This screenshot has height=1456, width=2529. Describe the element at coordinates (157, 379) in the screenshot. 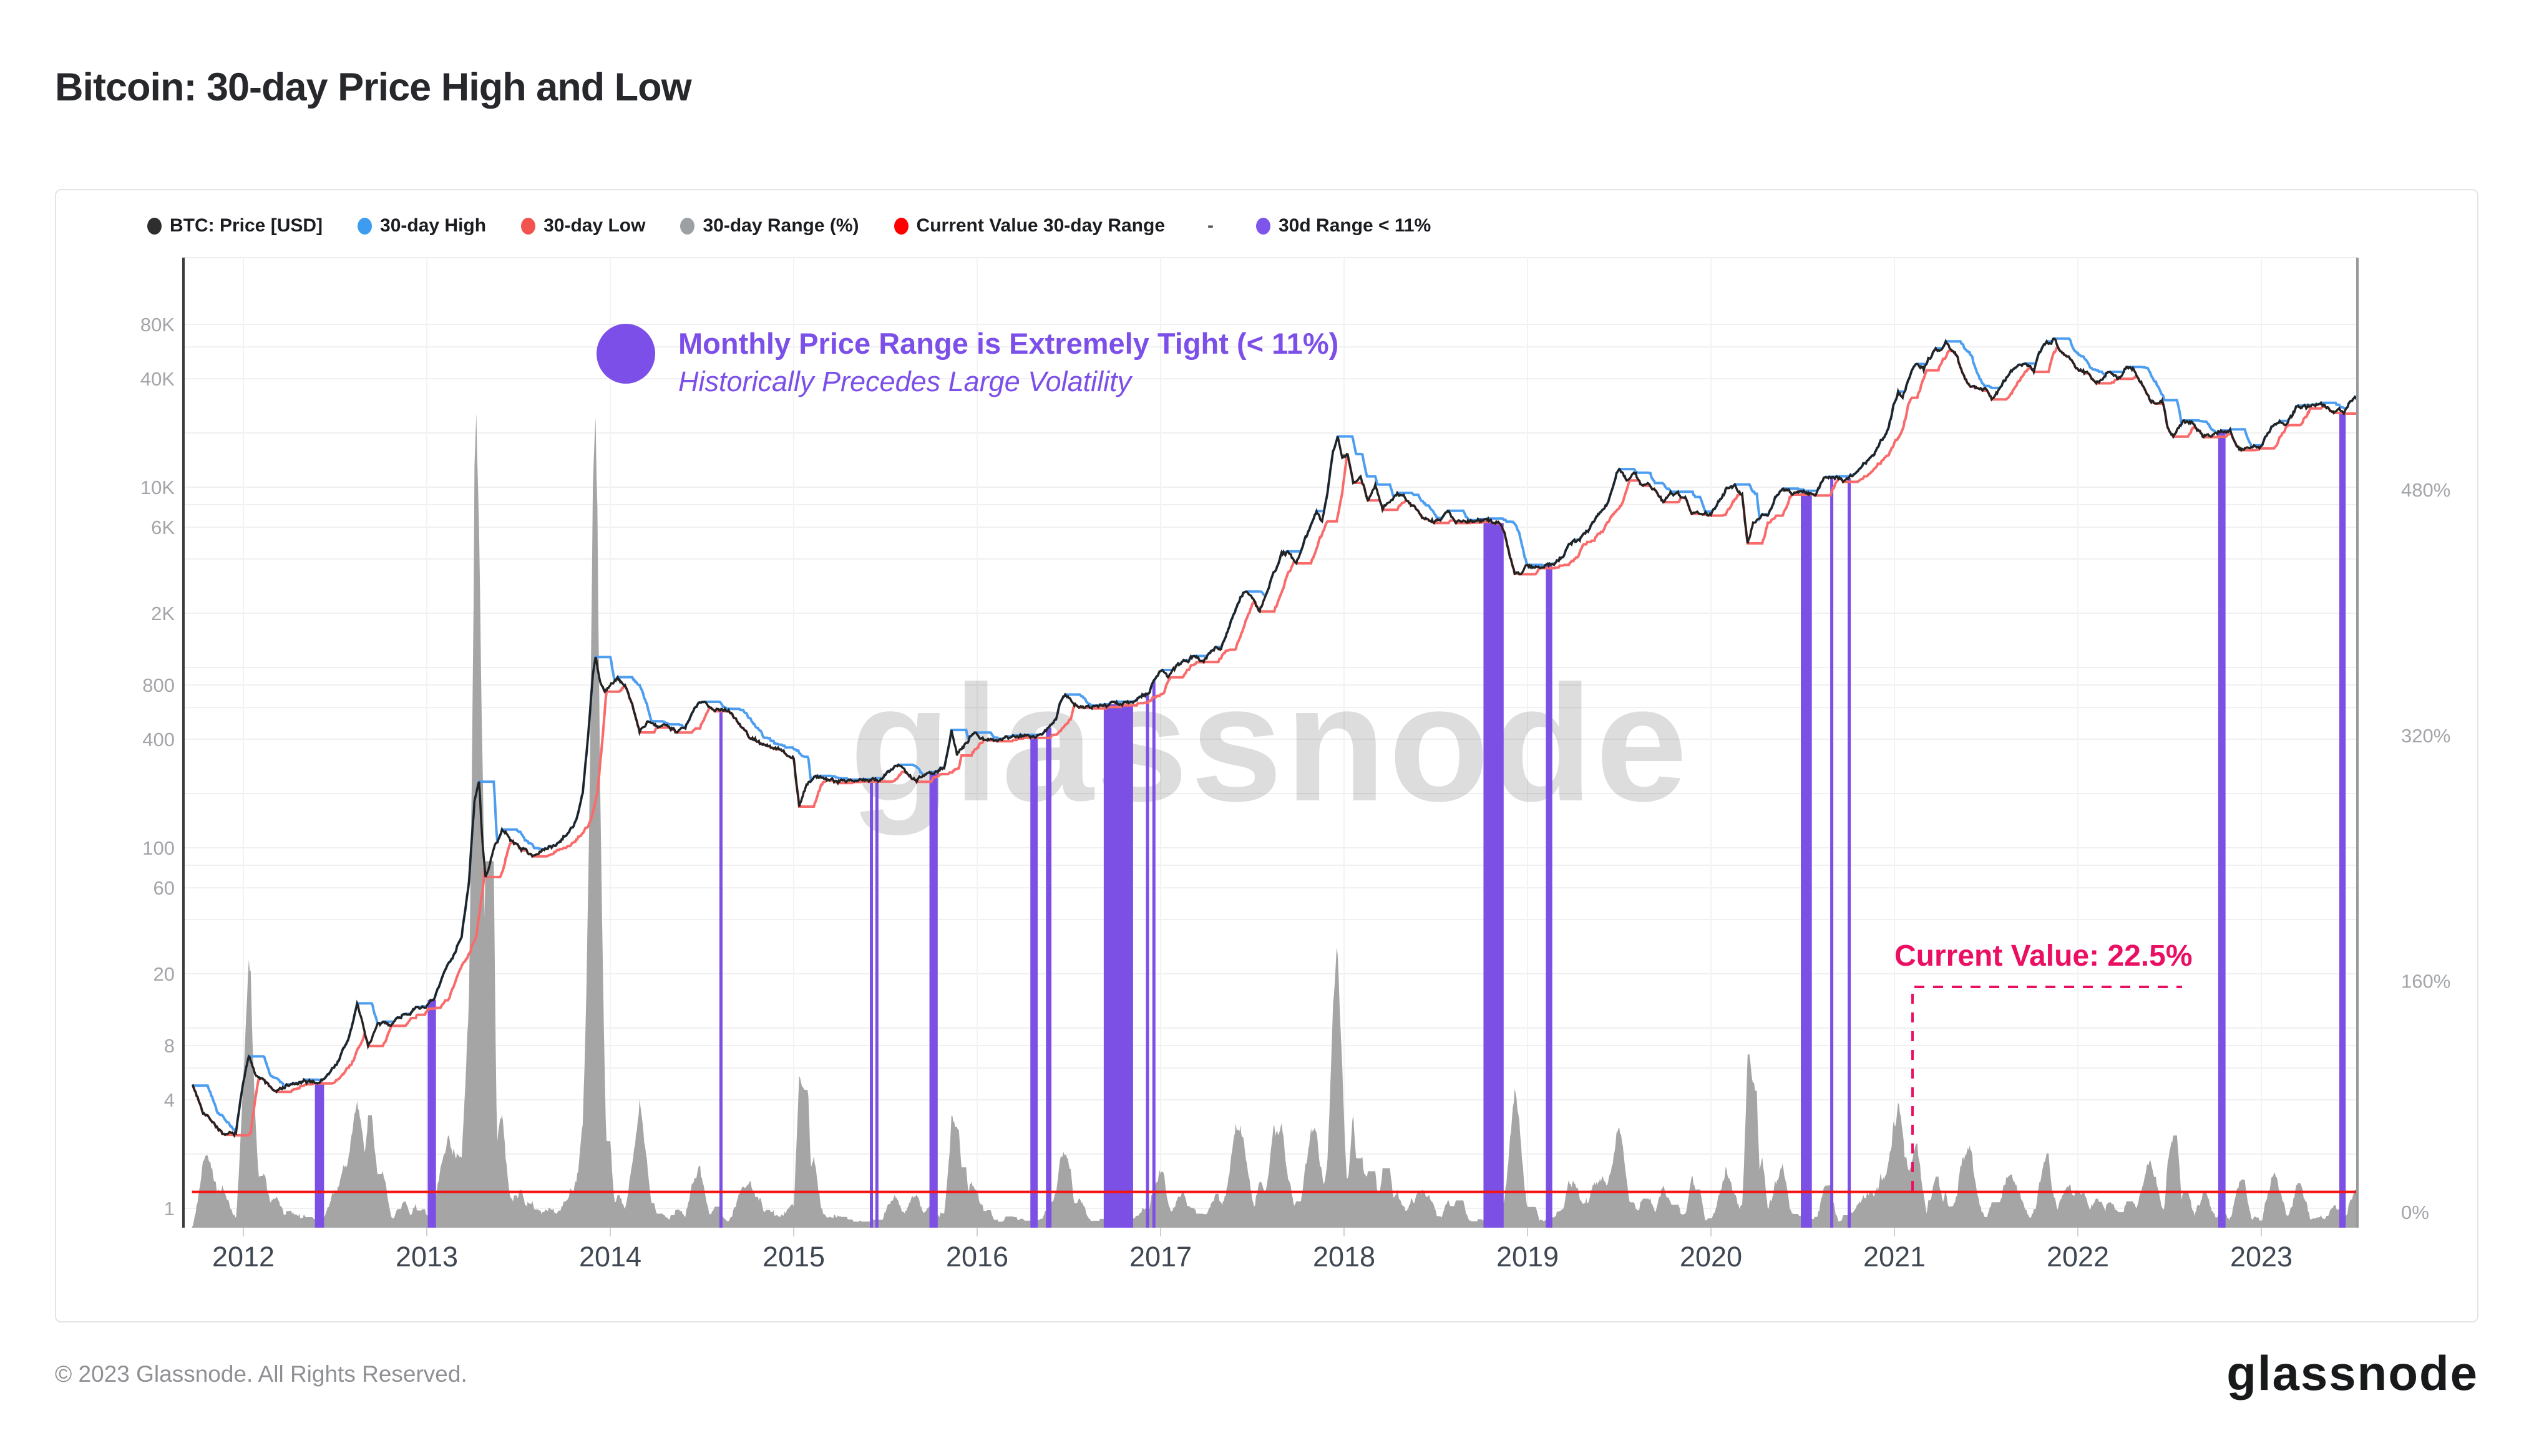

I see `y-left-tick-40K: 40K` at that location.